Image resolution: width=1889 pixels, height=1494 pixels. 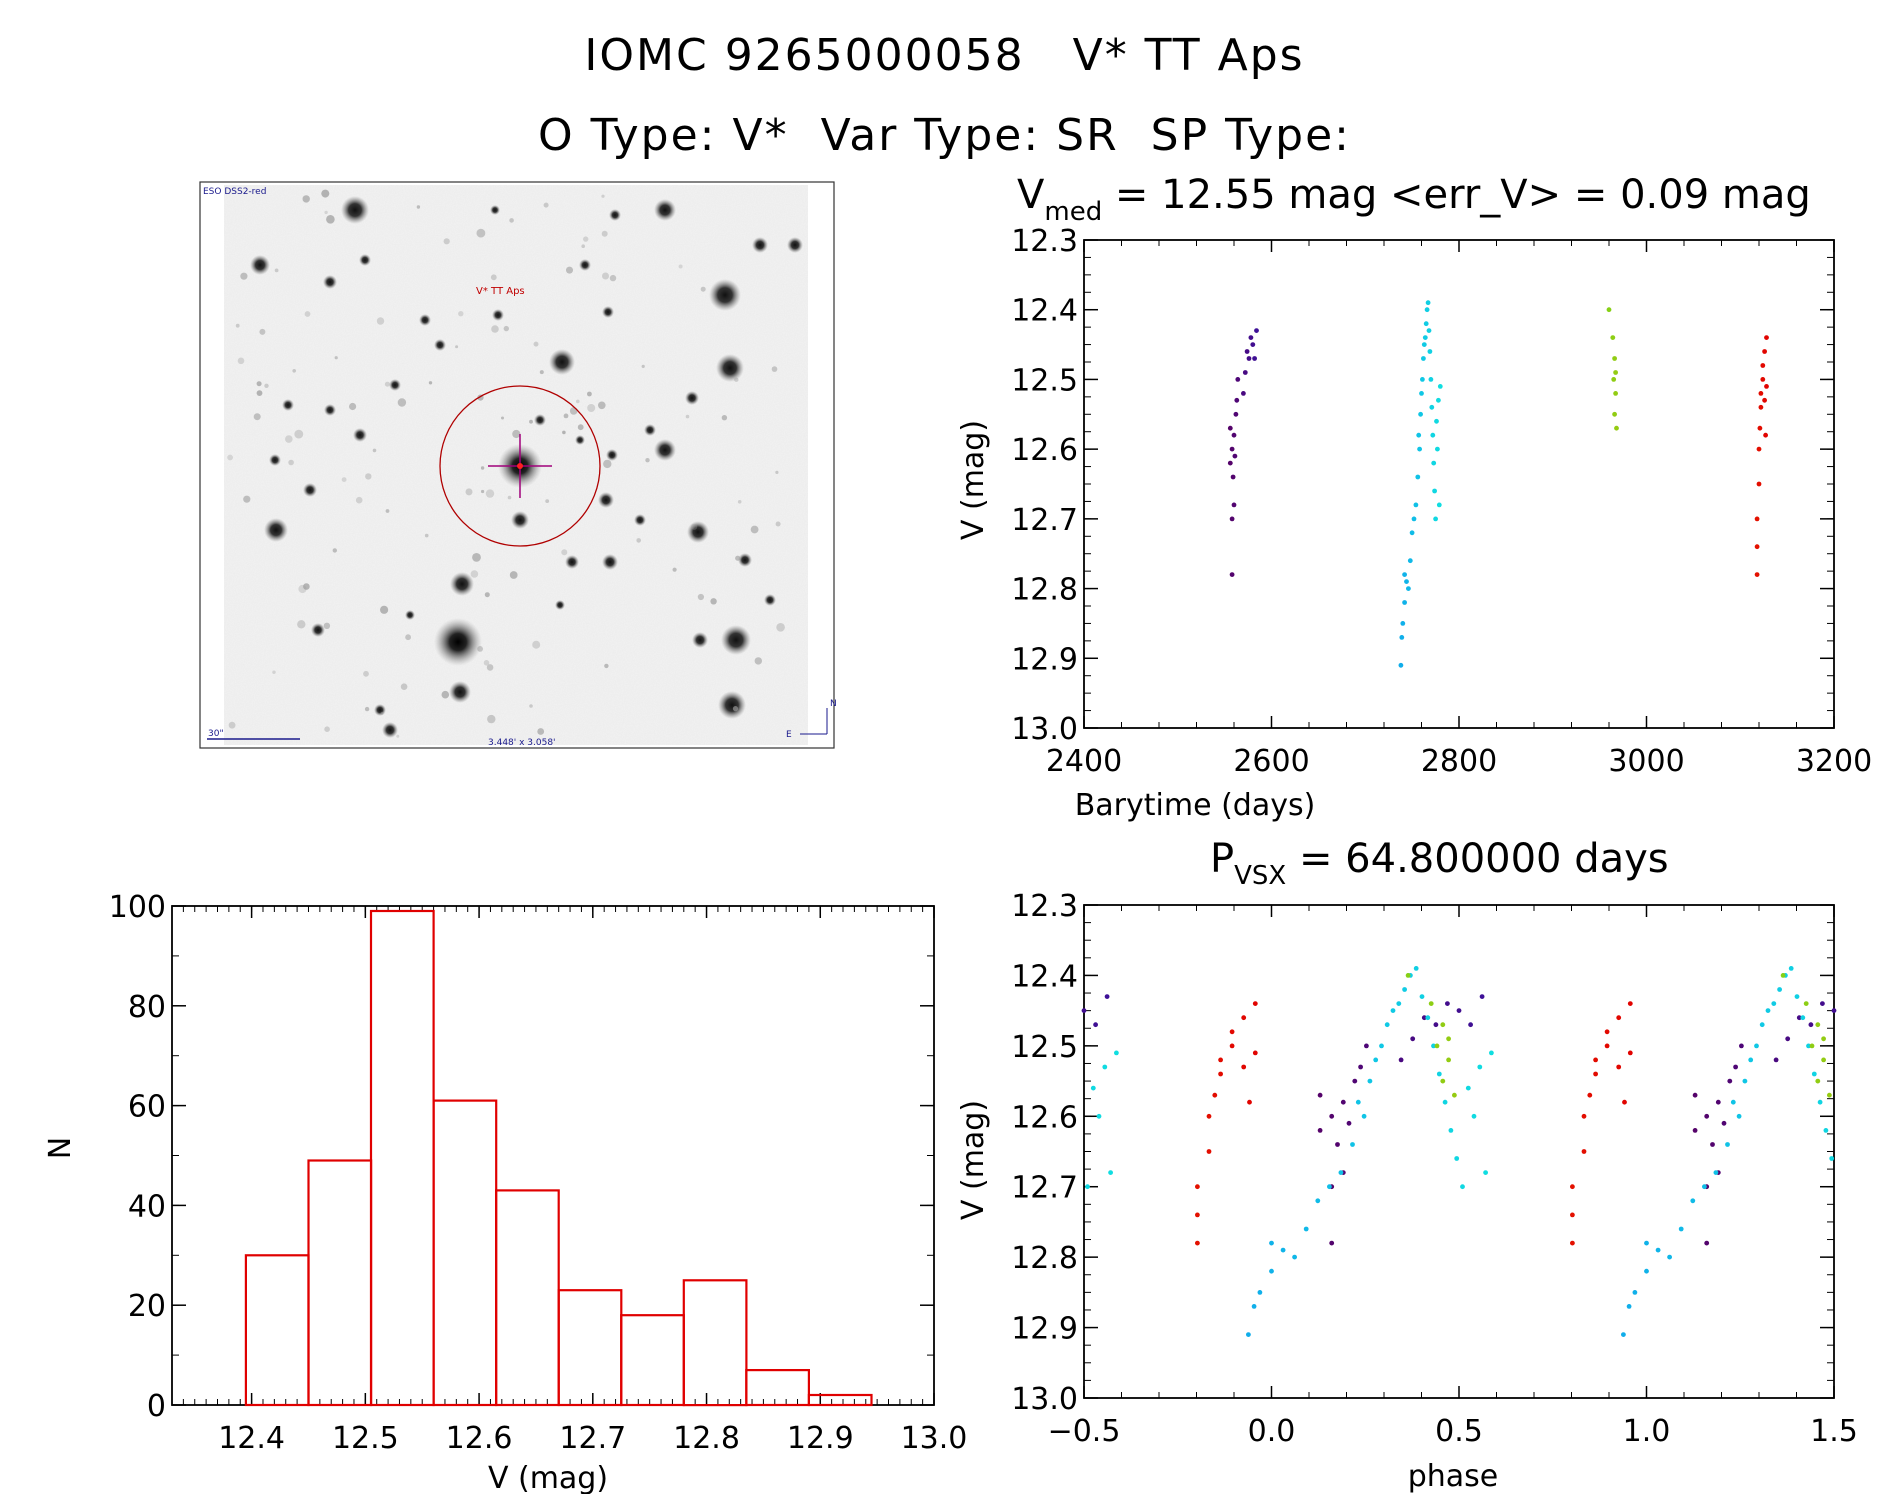 What do you see at coordinates (833, 704) in the screenshot?
I see `svg-text: N` at bounding box center [833, 704].